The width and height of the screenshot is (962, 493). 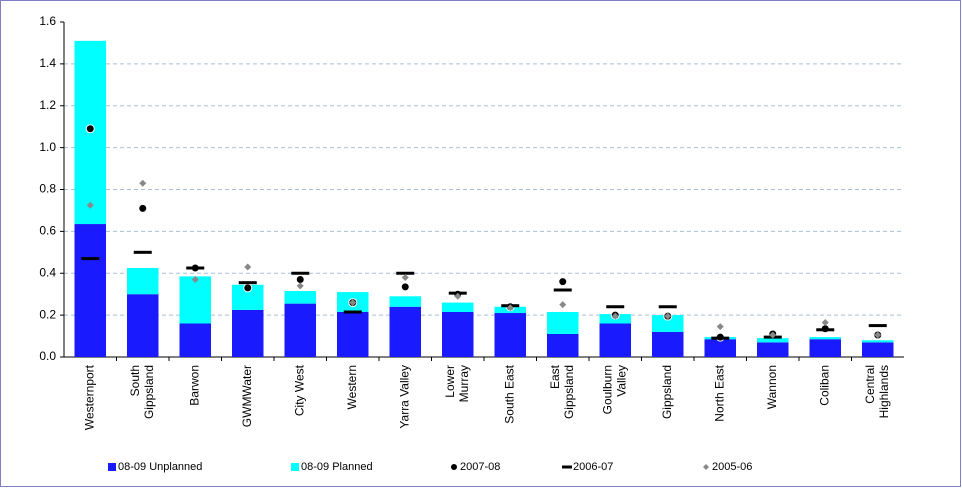 I want to click on label-line: Western, so click(x=352, y=387).